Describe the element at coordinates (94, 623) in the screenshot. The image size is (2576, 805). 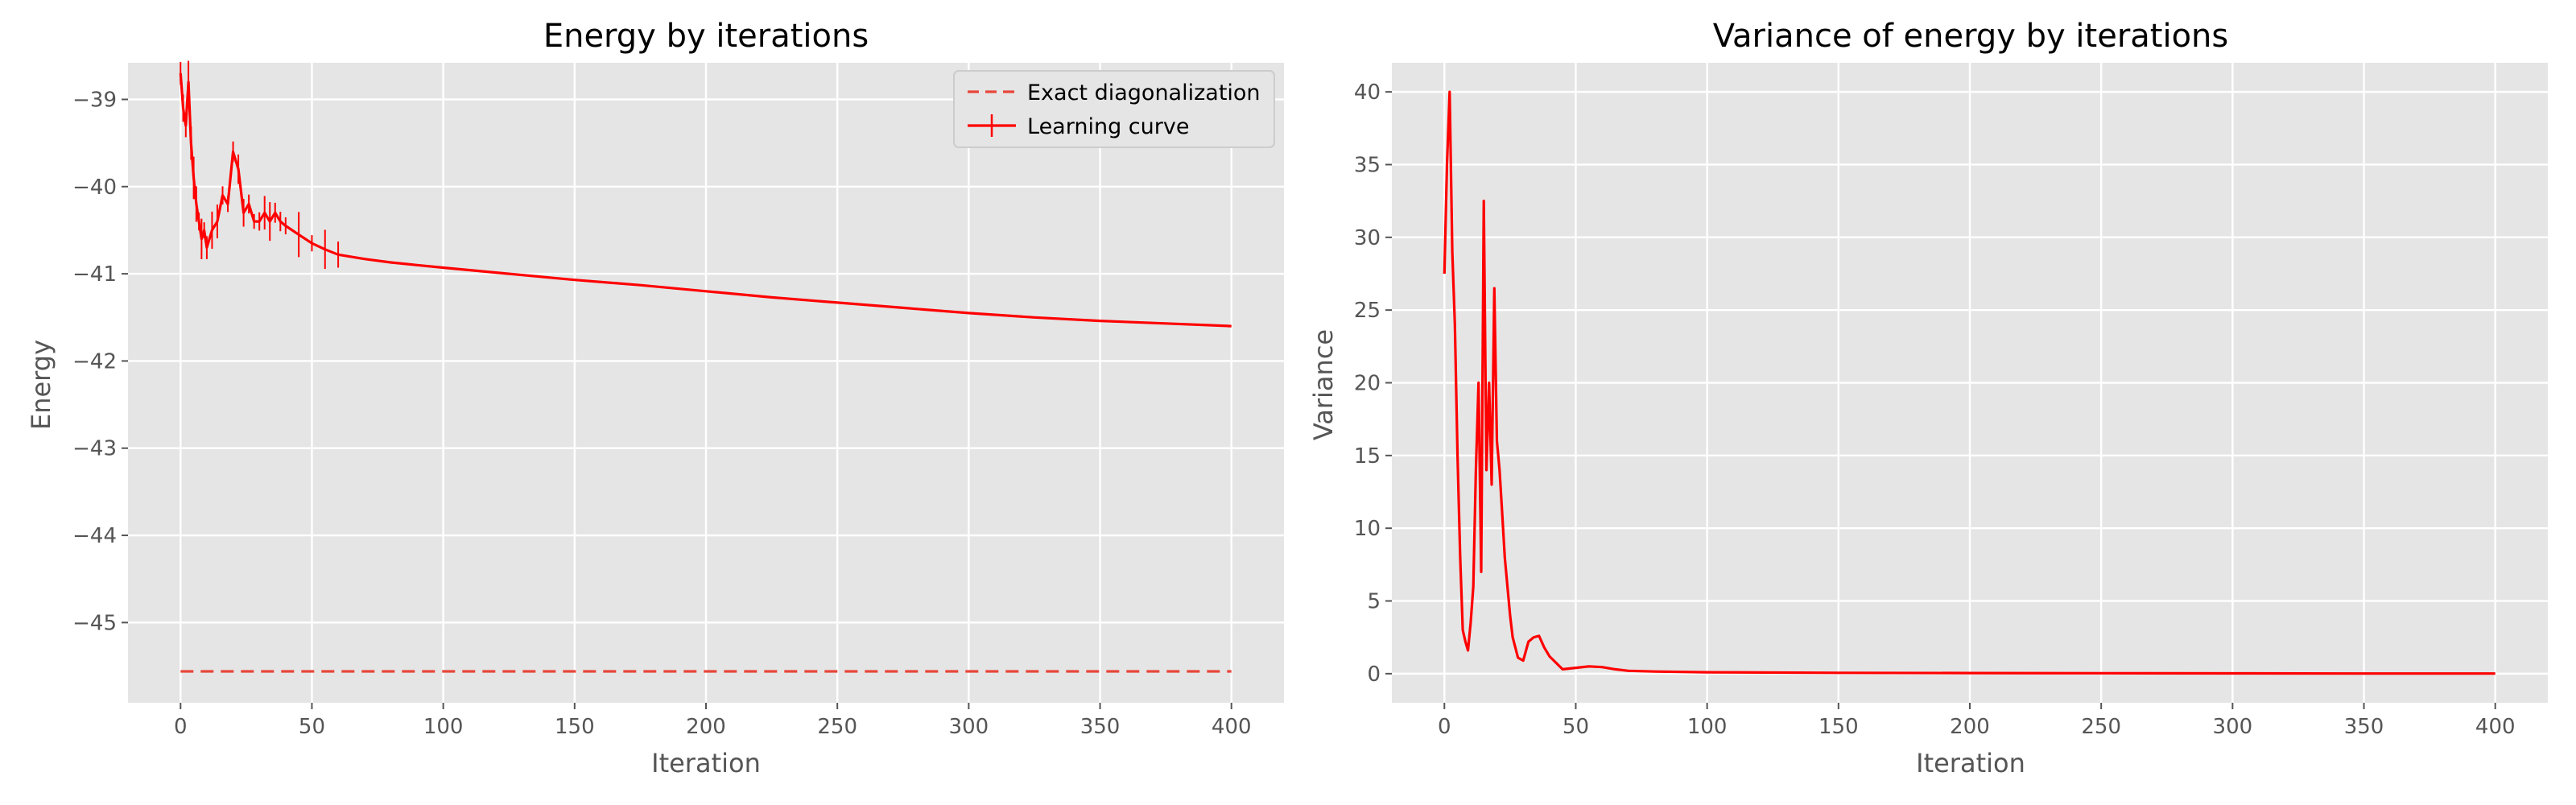
I see `energy-y-tick-label: −45` at that location.